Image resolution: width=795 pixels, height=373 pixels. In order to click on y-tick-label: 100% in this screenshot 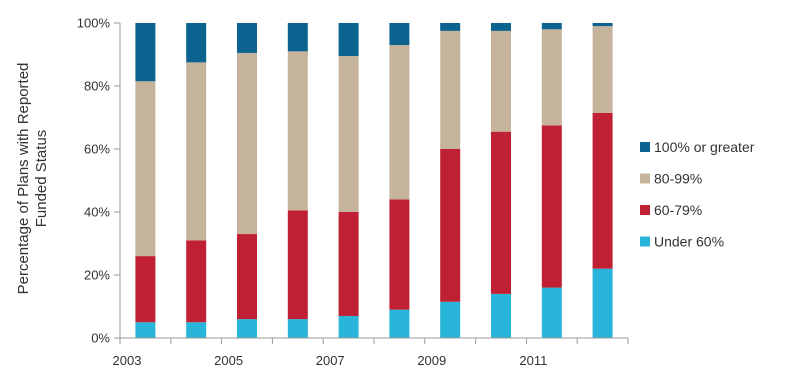, I will do `click(94, 23)`.